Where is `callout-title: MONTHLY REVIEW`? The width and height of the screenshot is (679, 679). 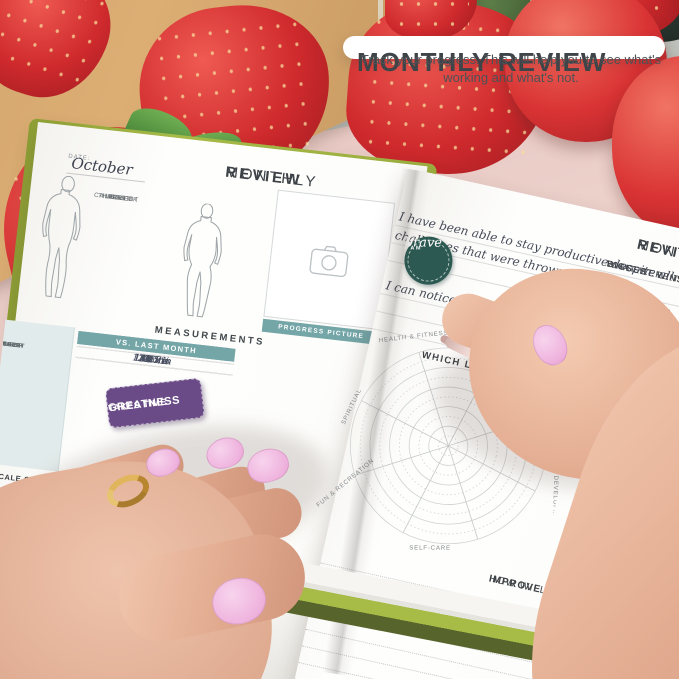 callout-title: MONTHLY REVIEW is located at coordinates (482, 62).